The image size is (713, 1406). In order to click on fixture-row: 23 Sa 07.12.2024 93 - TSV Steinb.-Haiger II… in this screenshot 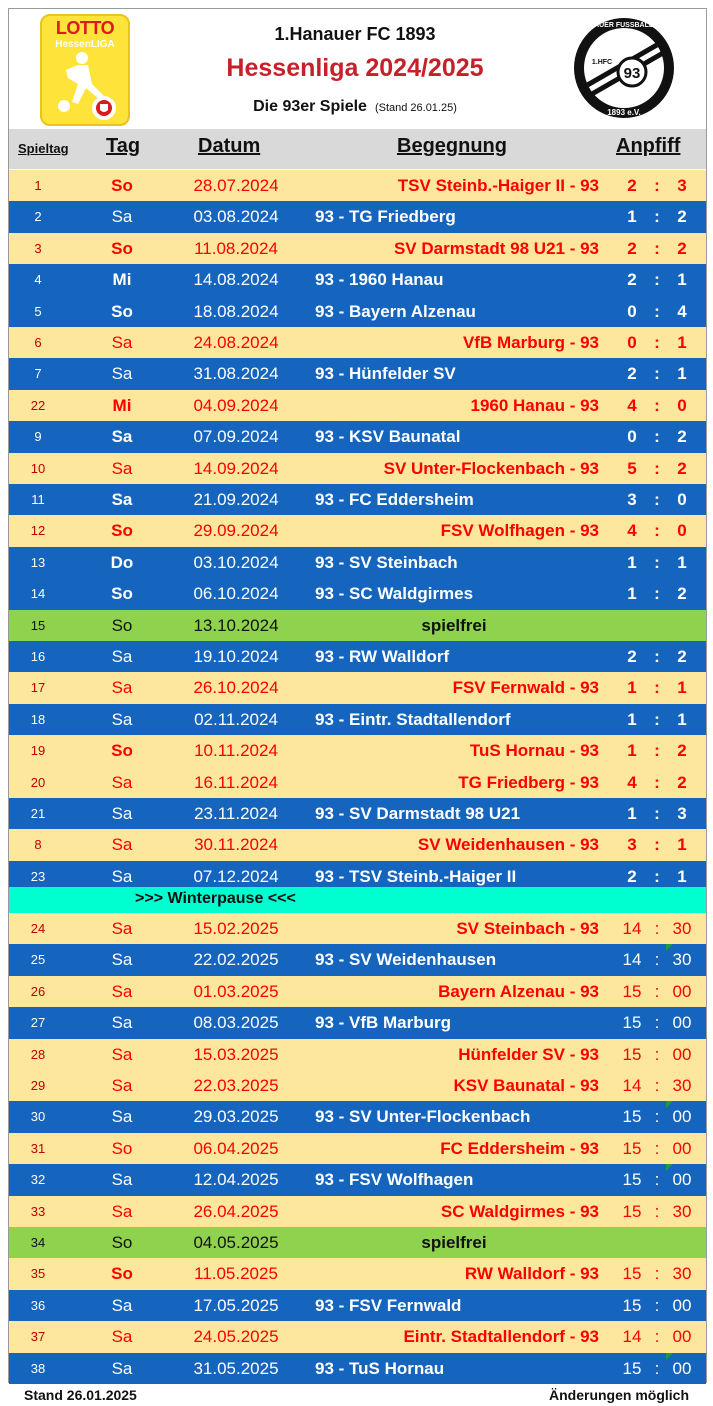, I will do `click(357, 876)`.